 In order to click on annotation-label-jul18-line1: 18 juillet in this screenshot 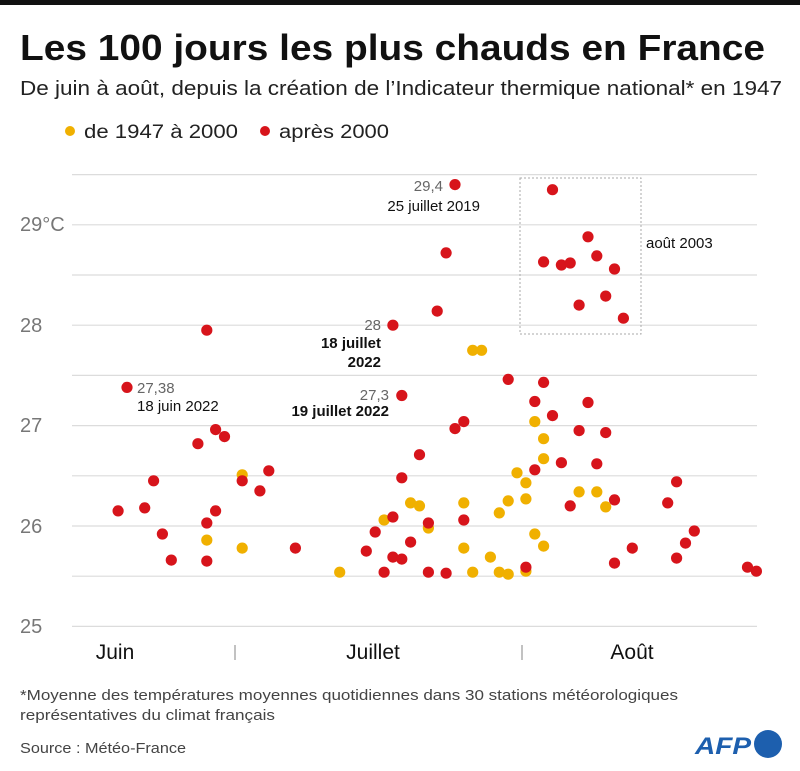, I will do `click(351, 343)`.